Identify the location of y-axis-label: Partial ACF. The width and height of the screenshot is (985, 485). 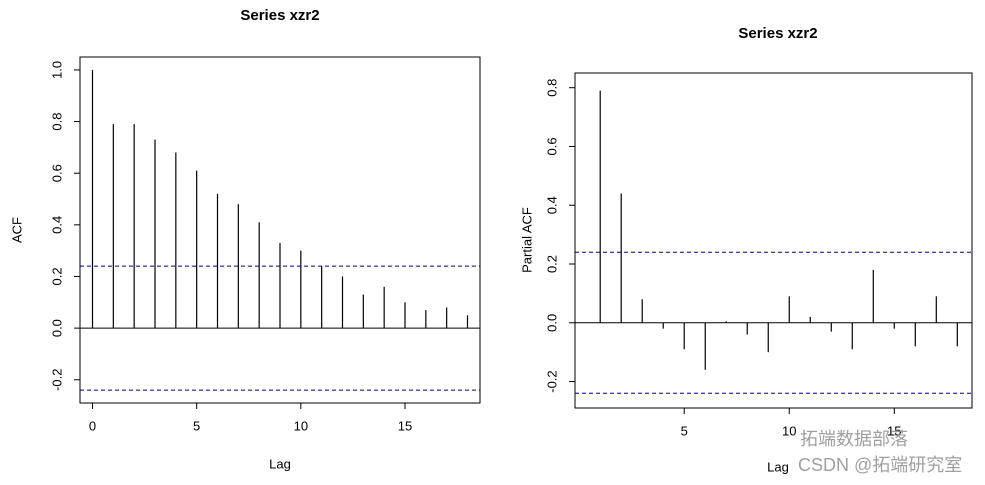
(526, 240).